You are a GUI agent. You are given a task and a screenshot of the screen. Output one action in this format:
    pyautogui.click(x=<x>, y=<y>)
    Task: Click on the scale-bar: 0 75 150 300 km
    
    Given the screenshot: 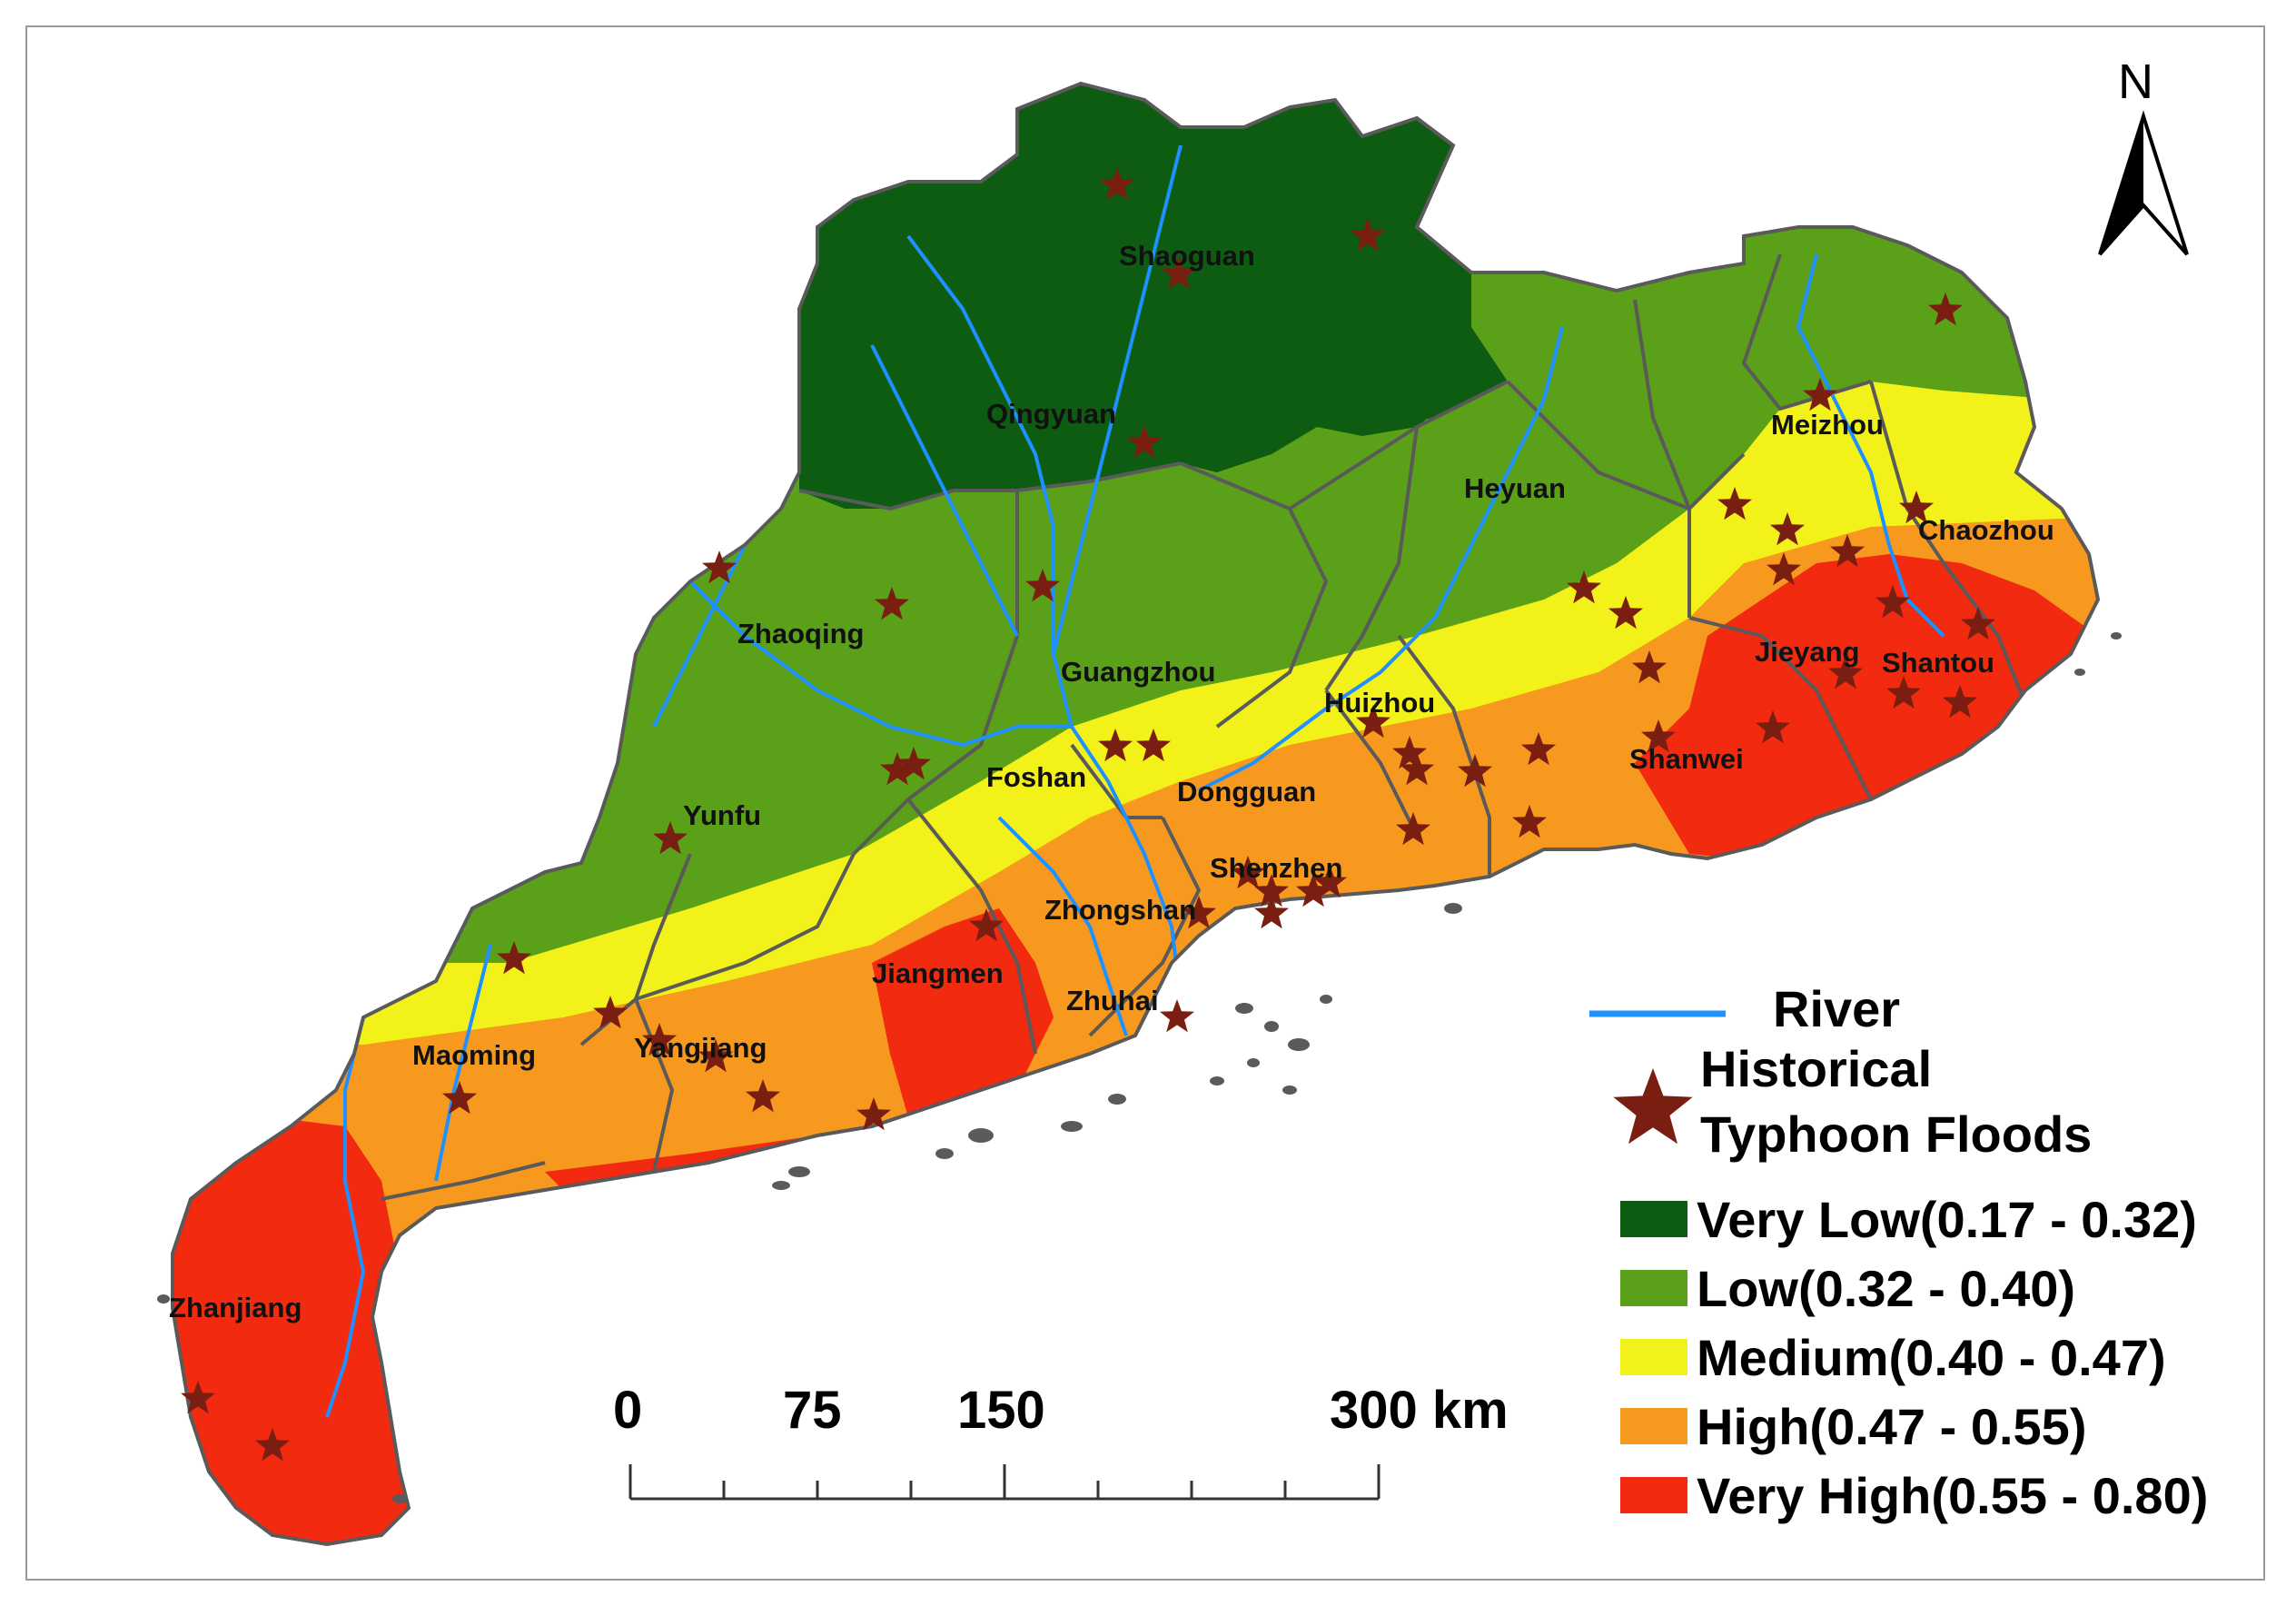 What is the action you would take?
    pyautogui.click(x=1061, y=1441)
    